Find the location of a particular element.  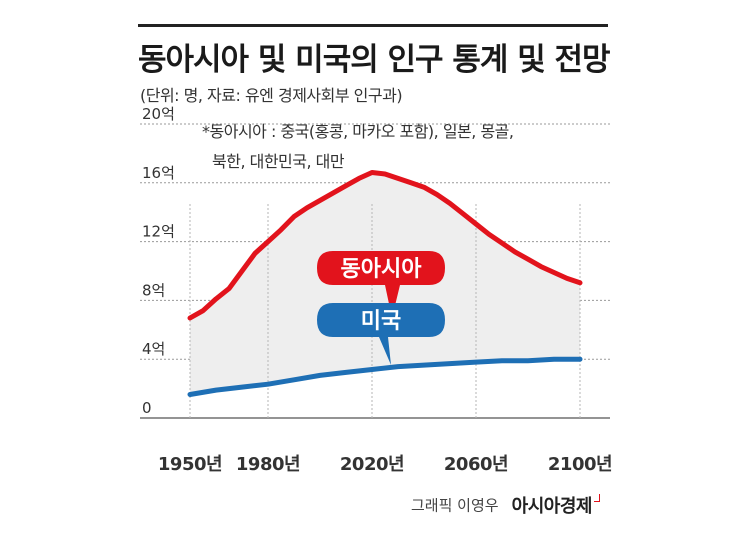

y-tick-label-4: 16억 is located at coordinates (158, 173).